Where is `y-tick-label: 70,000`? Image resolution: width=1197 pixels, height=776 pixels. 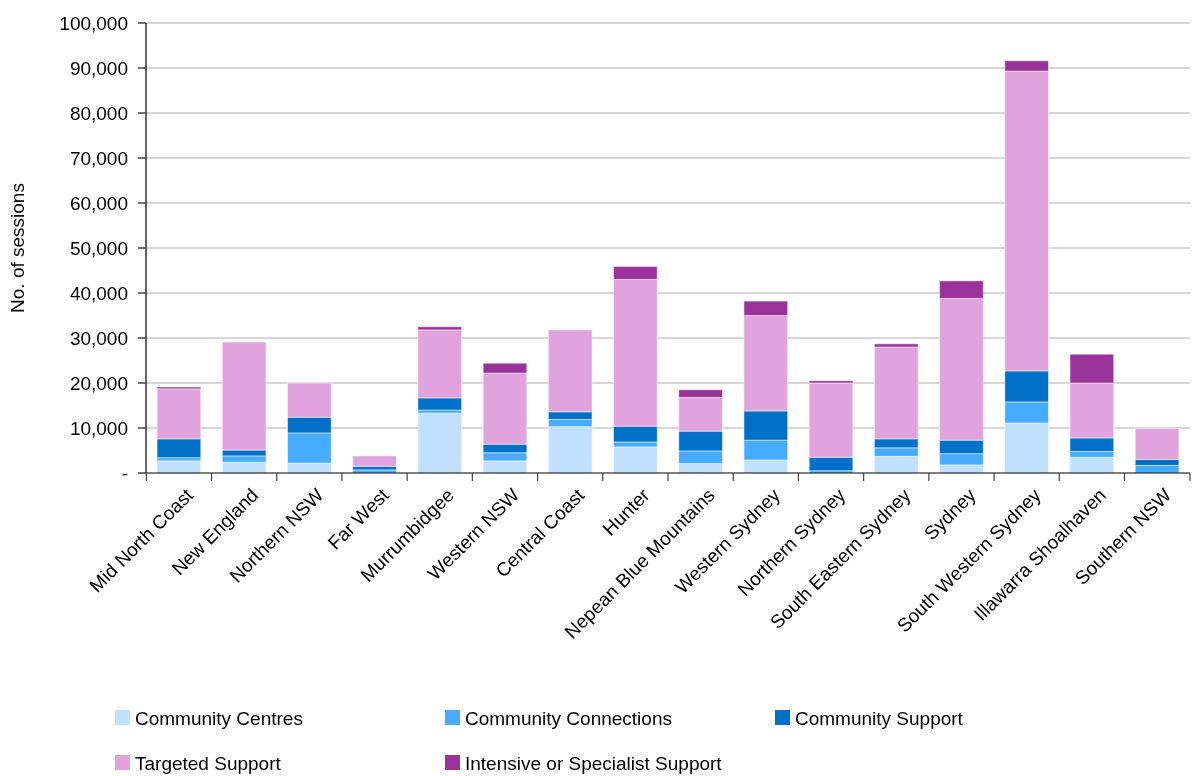 y-tick-label: 70,000 is located at coordinates (98, 158).